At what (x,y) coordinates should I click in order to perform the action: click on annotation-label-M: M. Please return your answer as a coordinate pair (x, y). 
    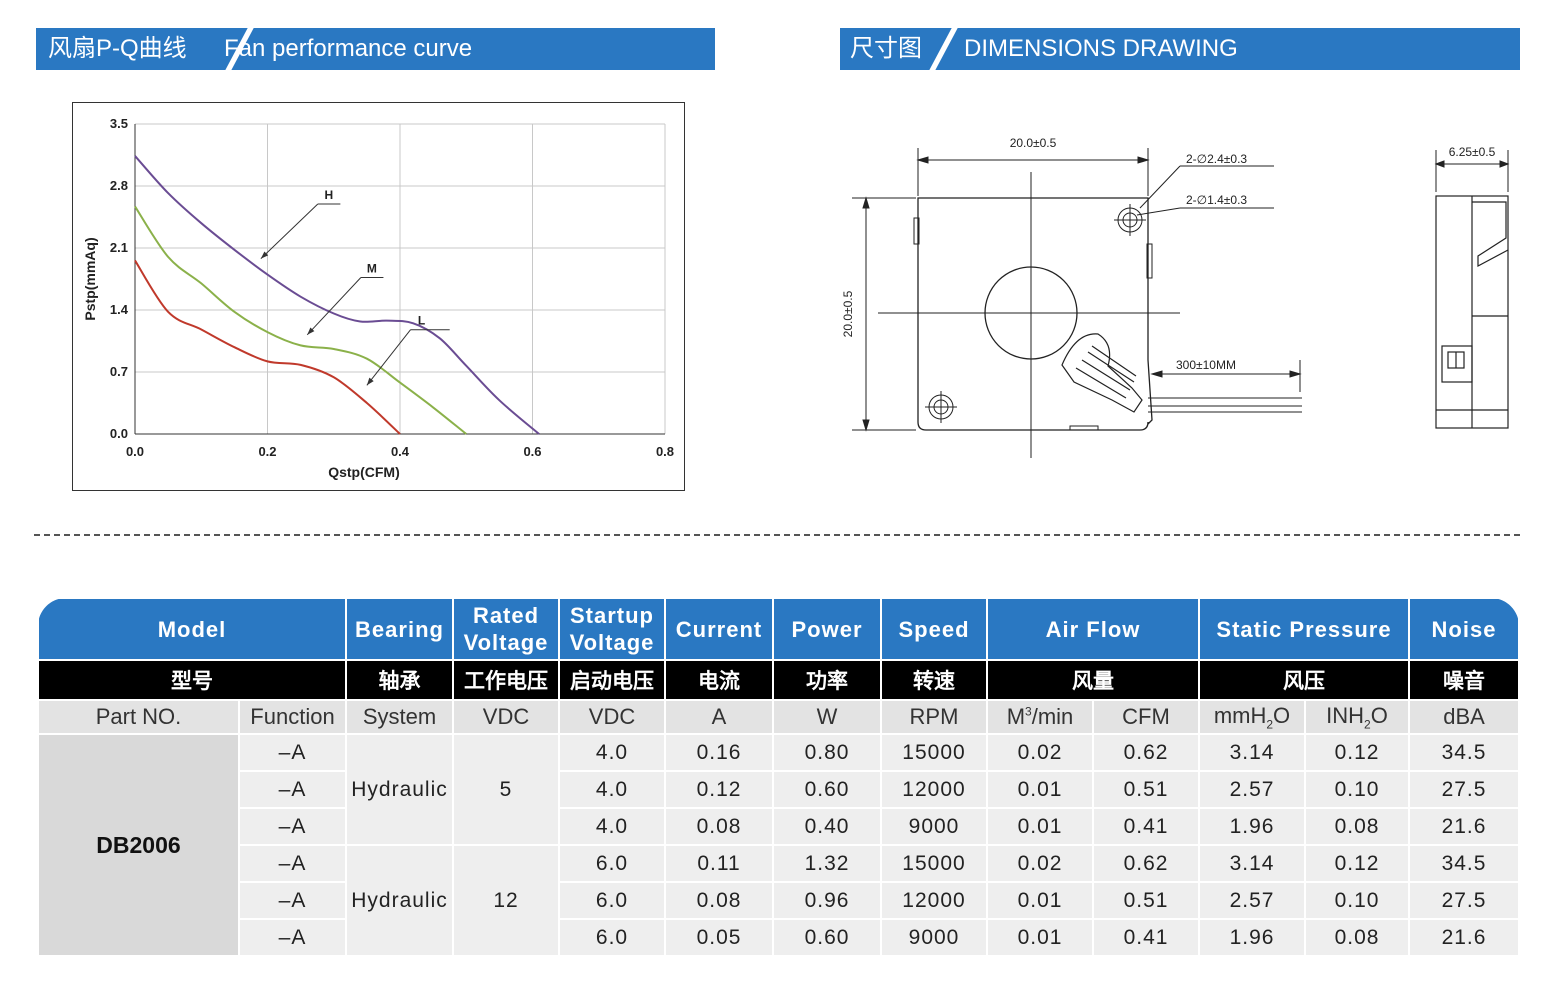
    Looking at the image, I should click on (372, 268).